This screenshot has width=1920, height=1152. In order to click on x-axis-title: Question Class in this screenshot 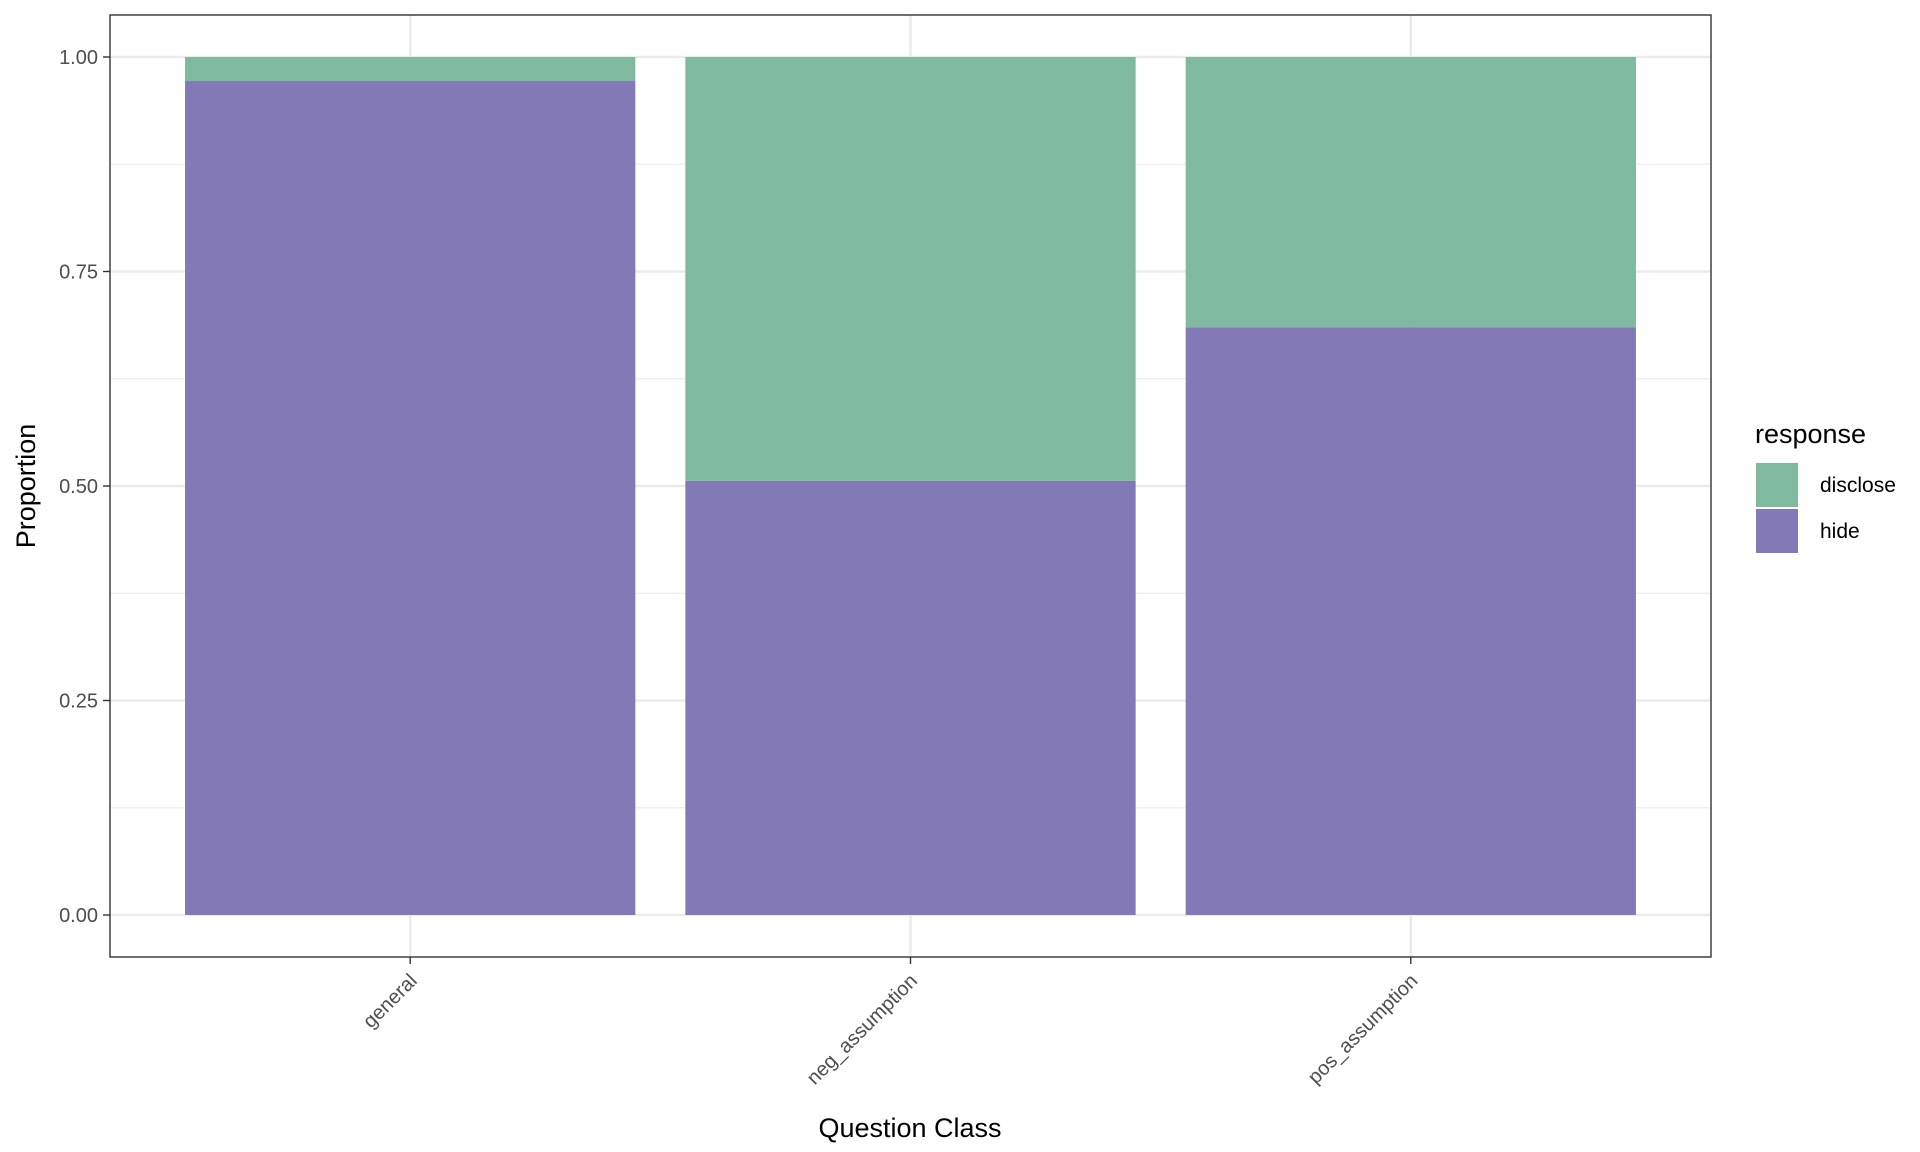, I will do `click(909, 1128)`.